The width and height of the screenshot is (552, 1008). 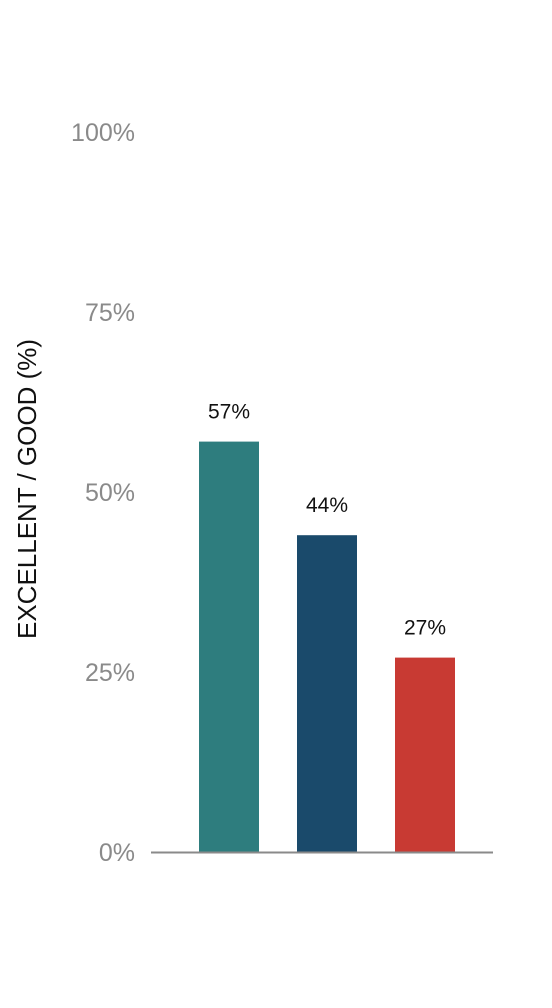 What do you see at coordinates (110, 493) in the screenshot?
I see `y-tick-label: 50%` at bounding box center [110, 493].